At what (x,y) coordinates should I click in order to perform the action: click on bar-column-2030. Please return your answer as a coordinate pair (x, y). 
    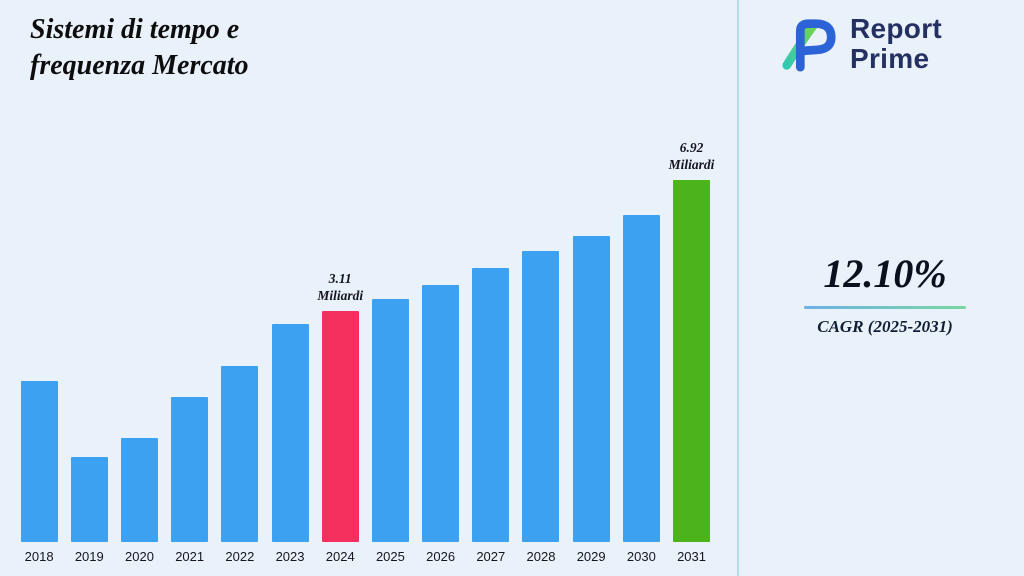
    Looking at the image, I should click on (641, 346).